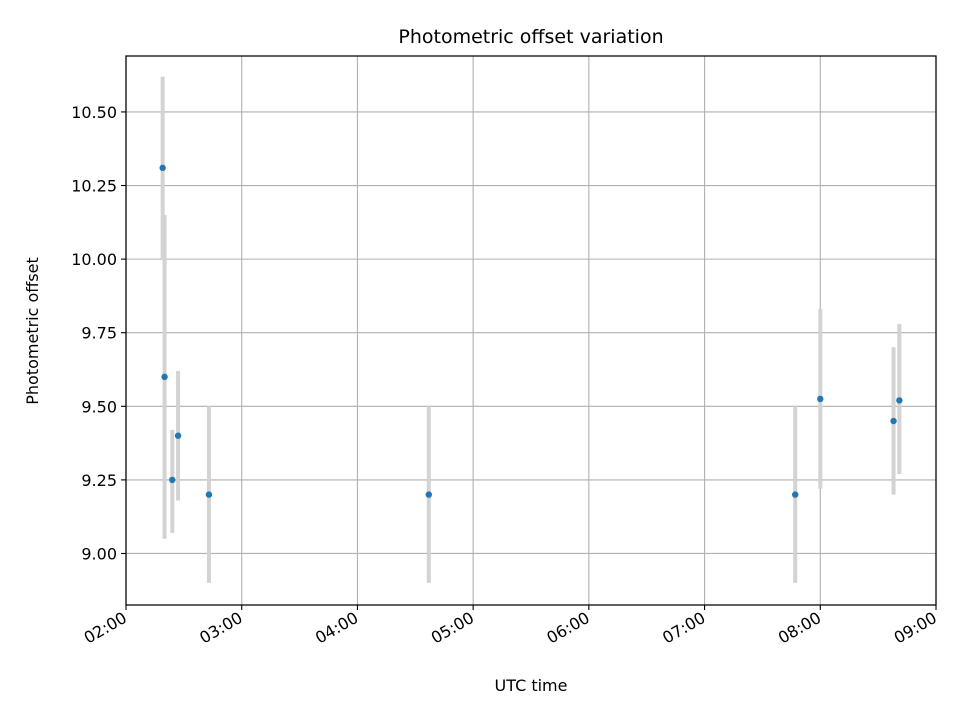 This screenshot has width=960, height=720. What do you see at coordinates (531, 685) in the screenshot?
I see `x-axis-title: UTC time` at bounding box center [531, 685].